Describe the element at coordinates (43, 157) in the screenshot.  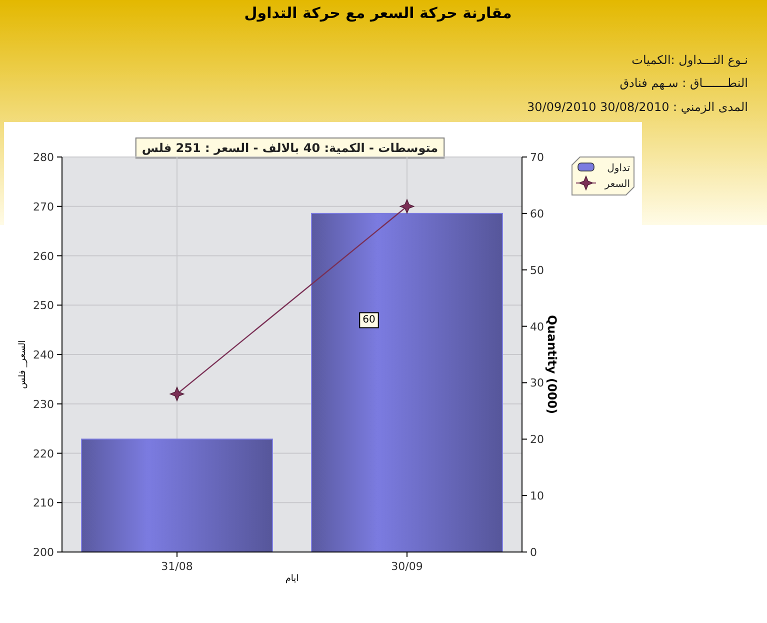
I see `y-tick-label: 280` at that location.